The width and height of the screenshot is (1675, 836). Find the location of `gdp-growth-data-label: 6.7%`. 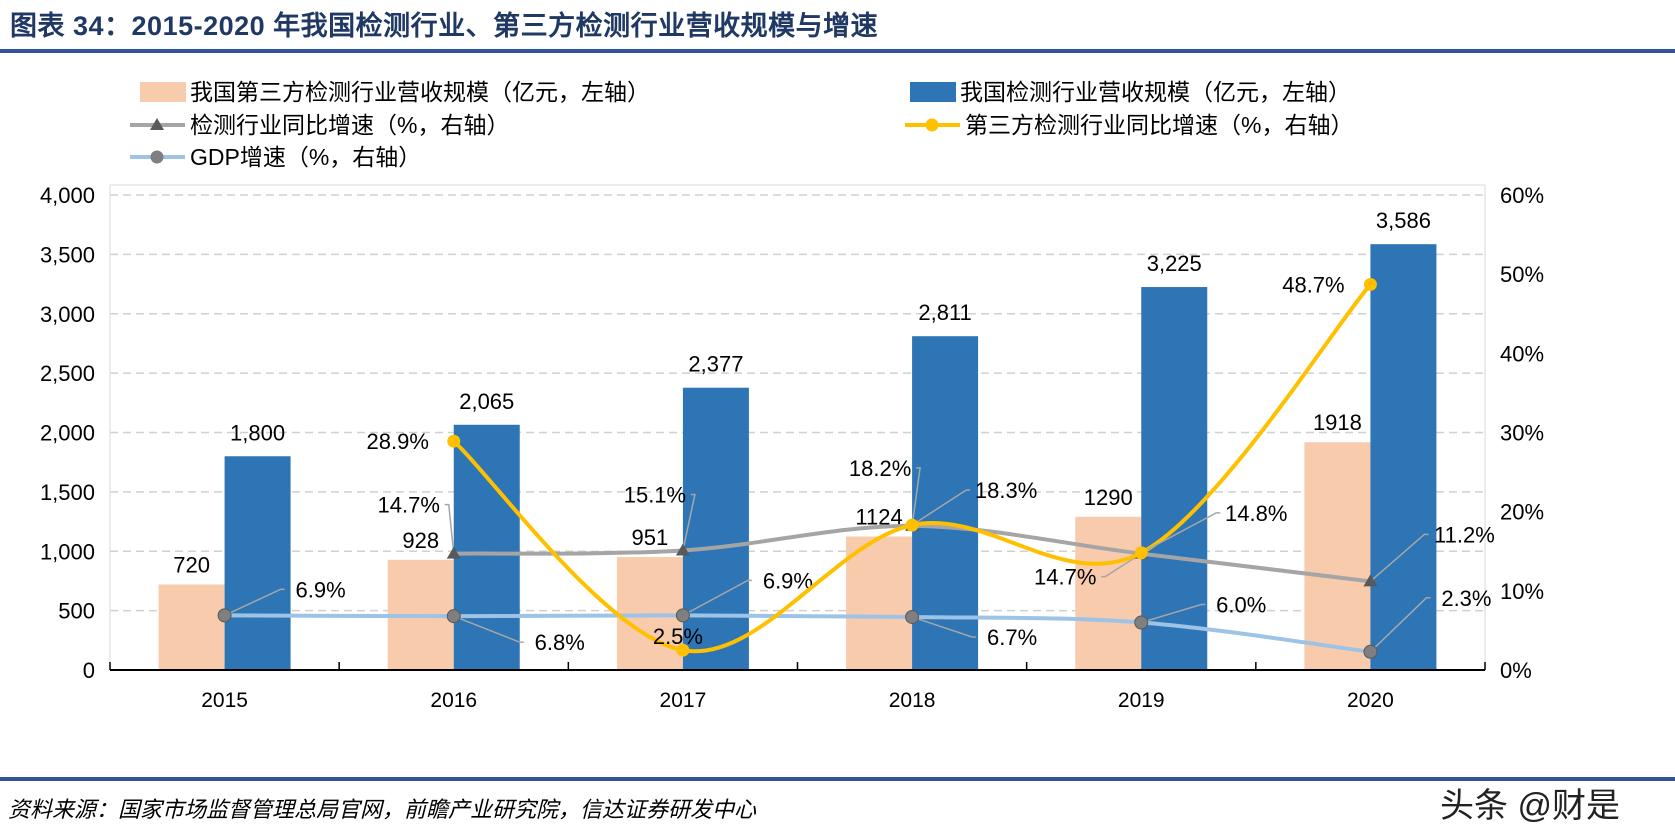

gdp-growth-data-label: 6.7% is located at coordinates (1012, 637).